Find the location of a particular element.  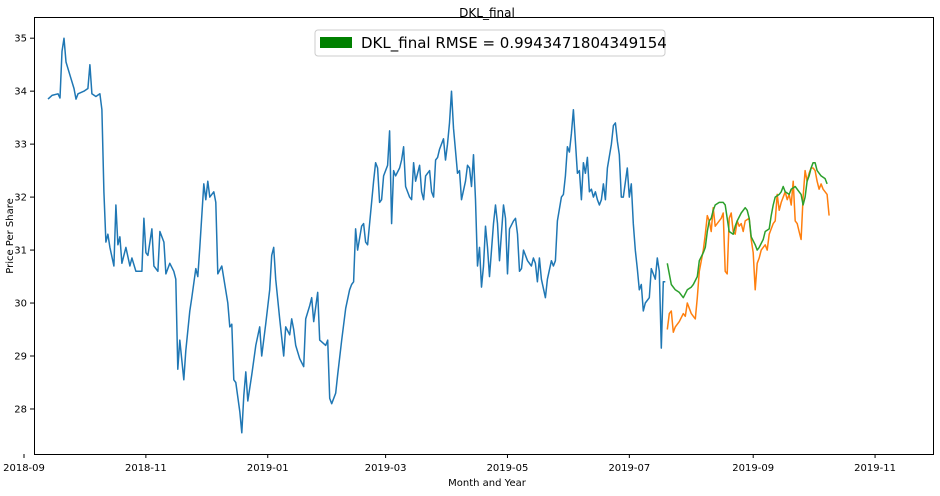

legend-box is located at coordinates (490, 43).